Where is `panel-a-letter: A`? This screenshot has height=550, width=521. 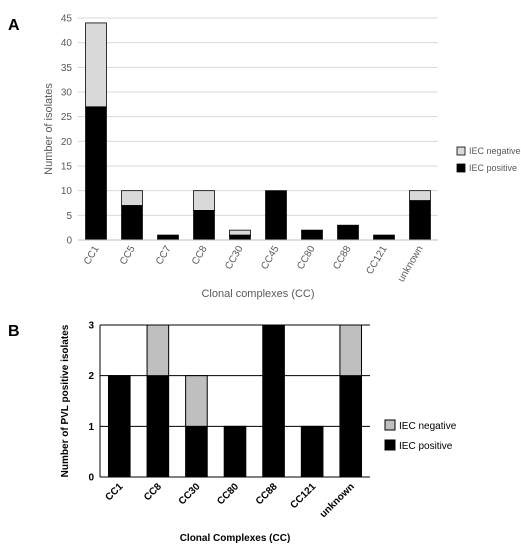
panel-a-letter: A is located at coordinates (14, 25).